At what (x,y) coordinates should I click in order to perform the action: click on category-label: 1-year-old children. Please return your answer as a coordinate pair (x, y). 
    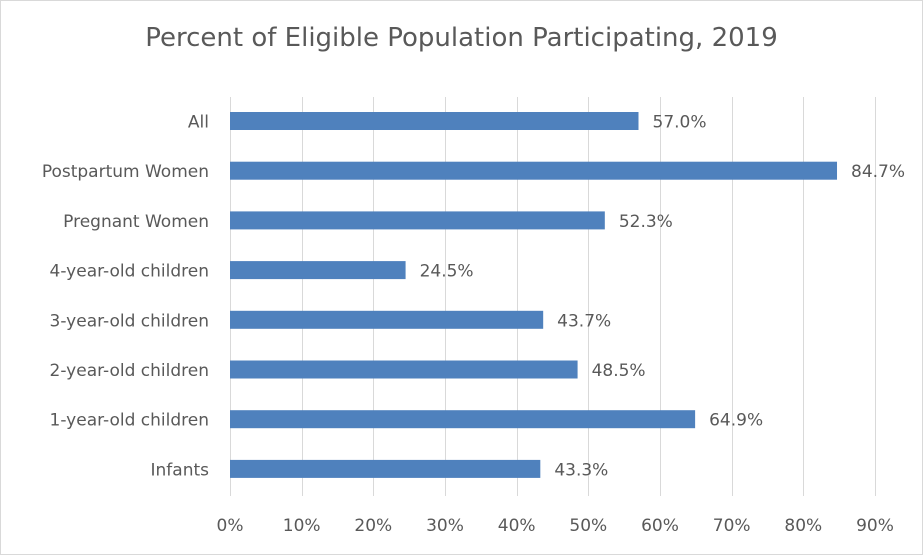
    Looking at the image, I should click on (129, 421).